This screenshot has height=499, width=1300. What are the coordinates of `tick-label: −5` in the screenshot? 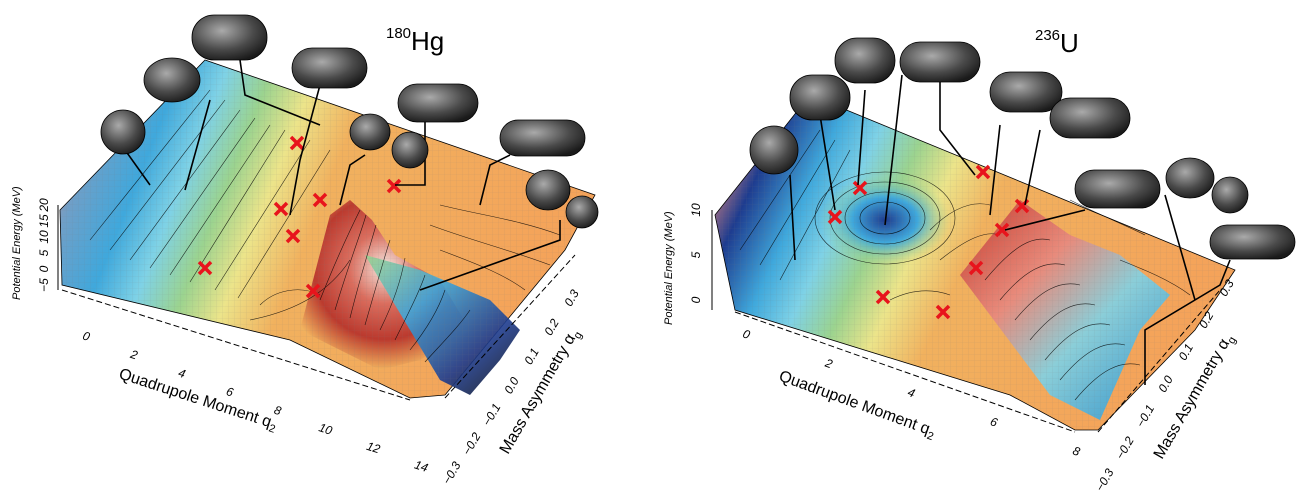 It's located at (44, 285).